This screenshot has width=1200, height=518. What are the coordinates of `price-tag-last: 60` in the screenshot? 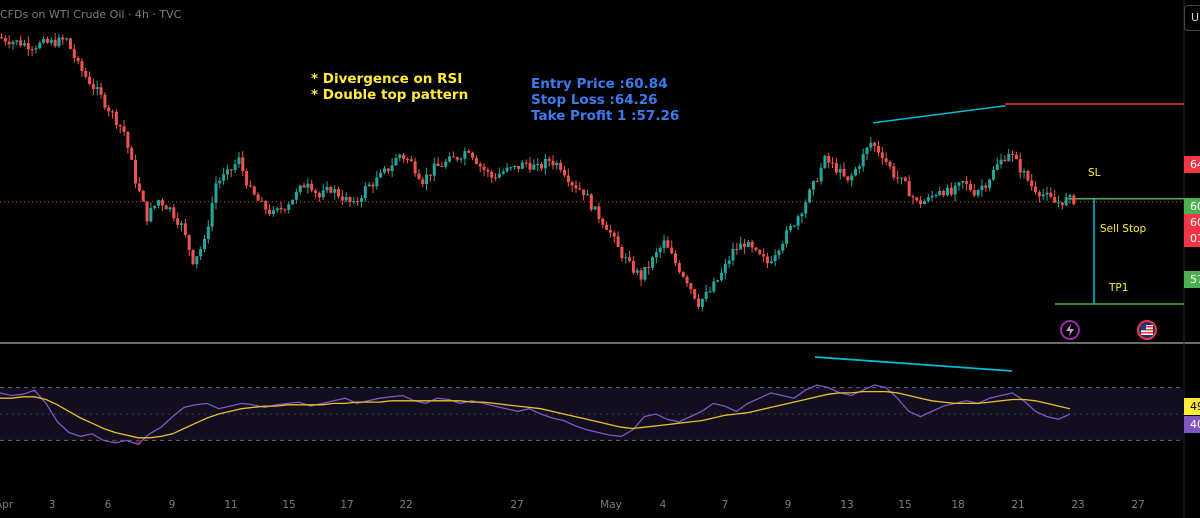 It's located at (1192, 222).